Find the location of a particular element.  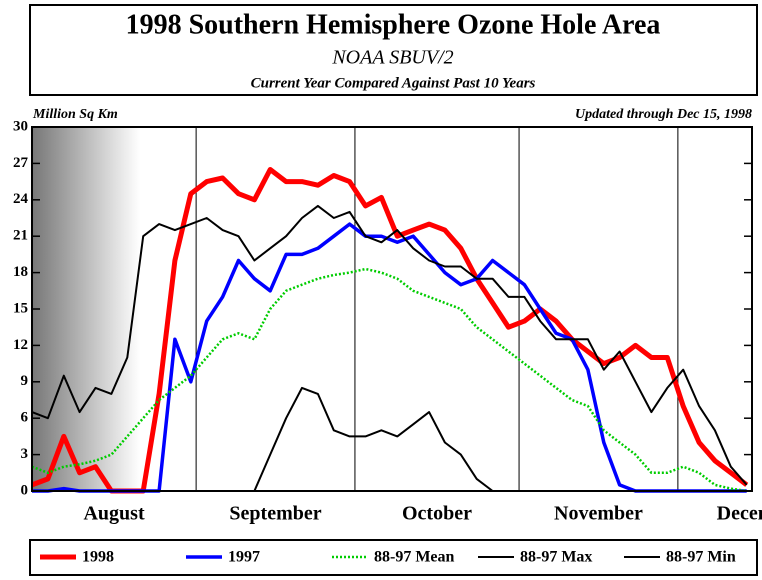

y-tick-label: 18 is located at coordinates (20, 272).